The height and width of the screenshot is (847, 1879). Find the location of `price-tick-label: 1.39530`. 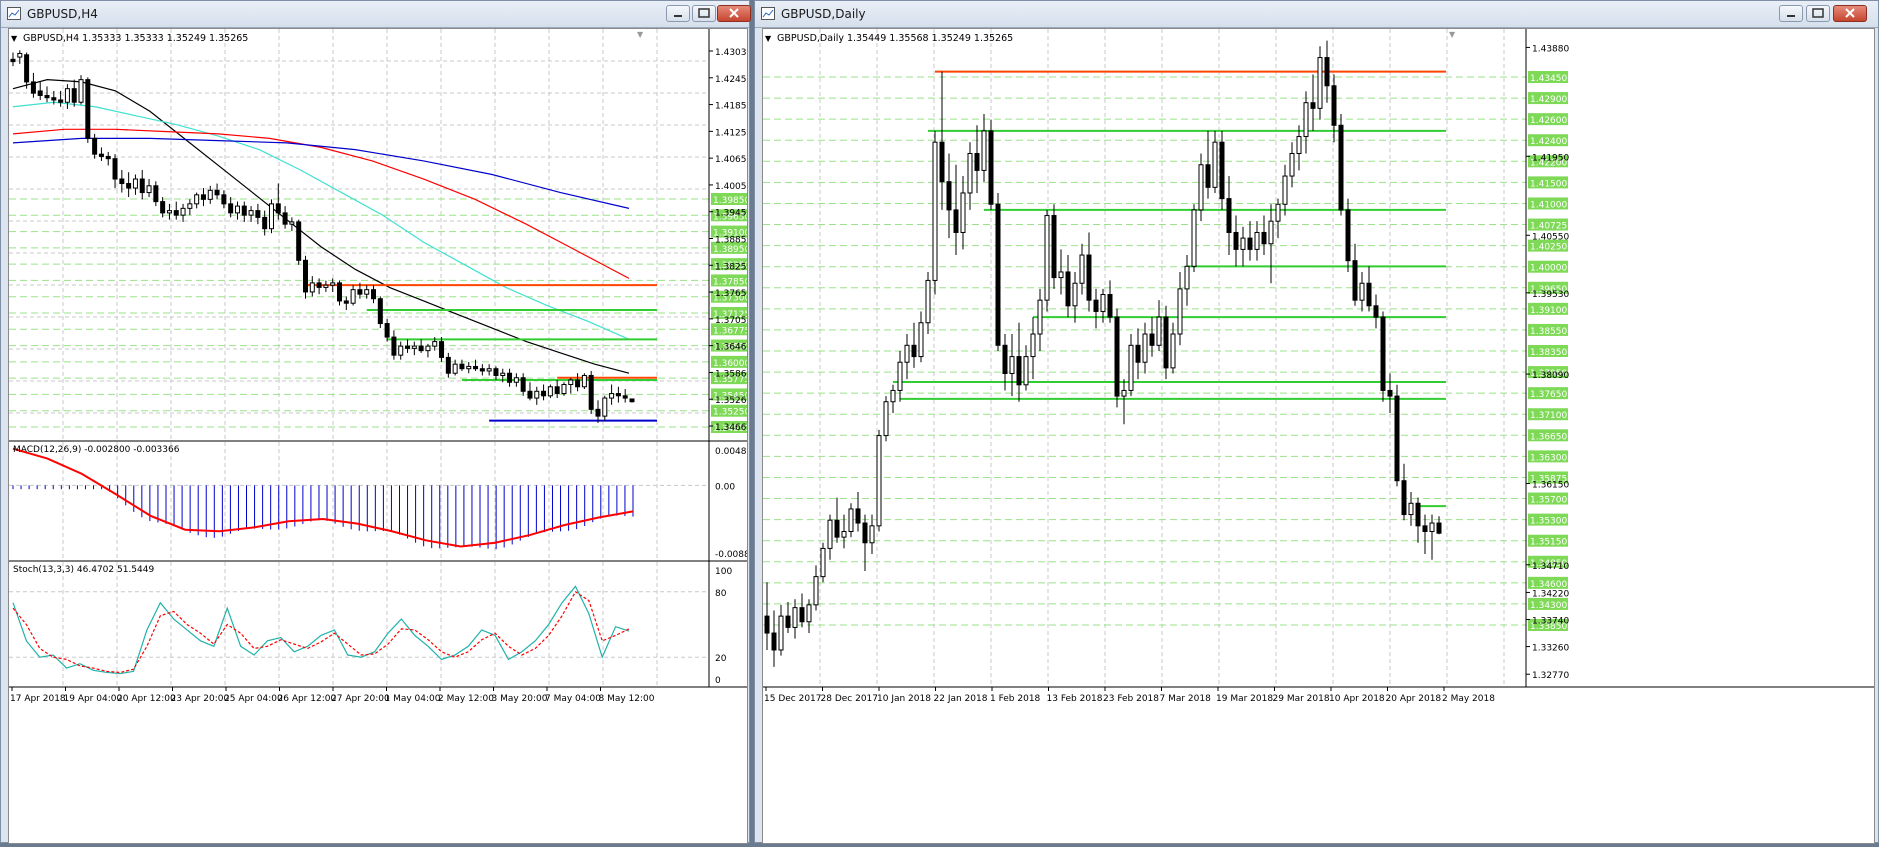

price-tick-label: 1.39530 is located at coordinates (1550, 295).